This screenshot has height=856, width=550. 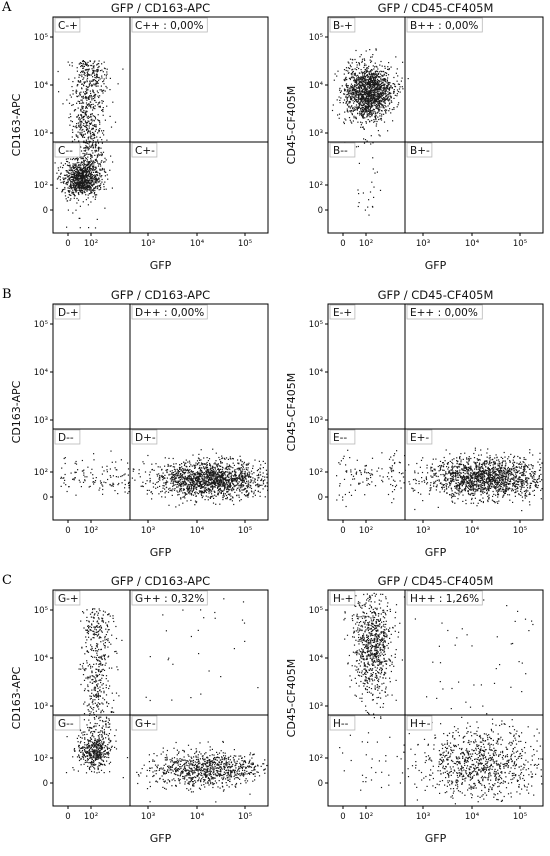 What do you see at coordinates (436, 265) in the screenshot?
I see `x-axis-label: GFP` at bounding box center [436, 265].